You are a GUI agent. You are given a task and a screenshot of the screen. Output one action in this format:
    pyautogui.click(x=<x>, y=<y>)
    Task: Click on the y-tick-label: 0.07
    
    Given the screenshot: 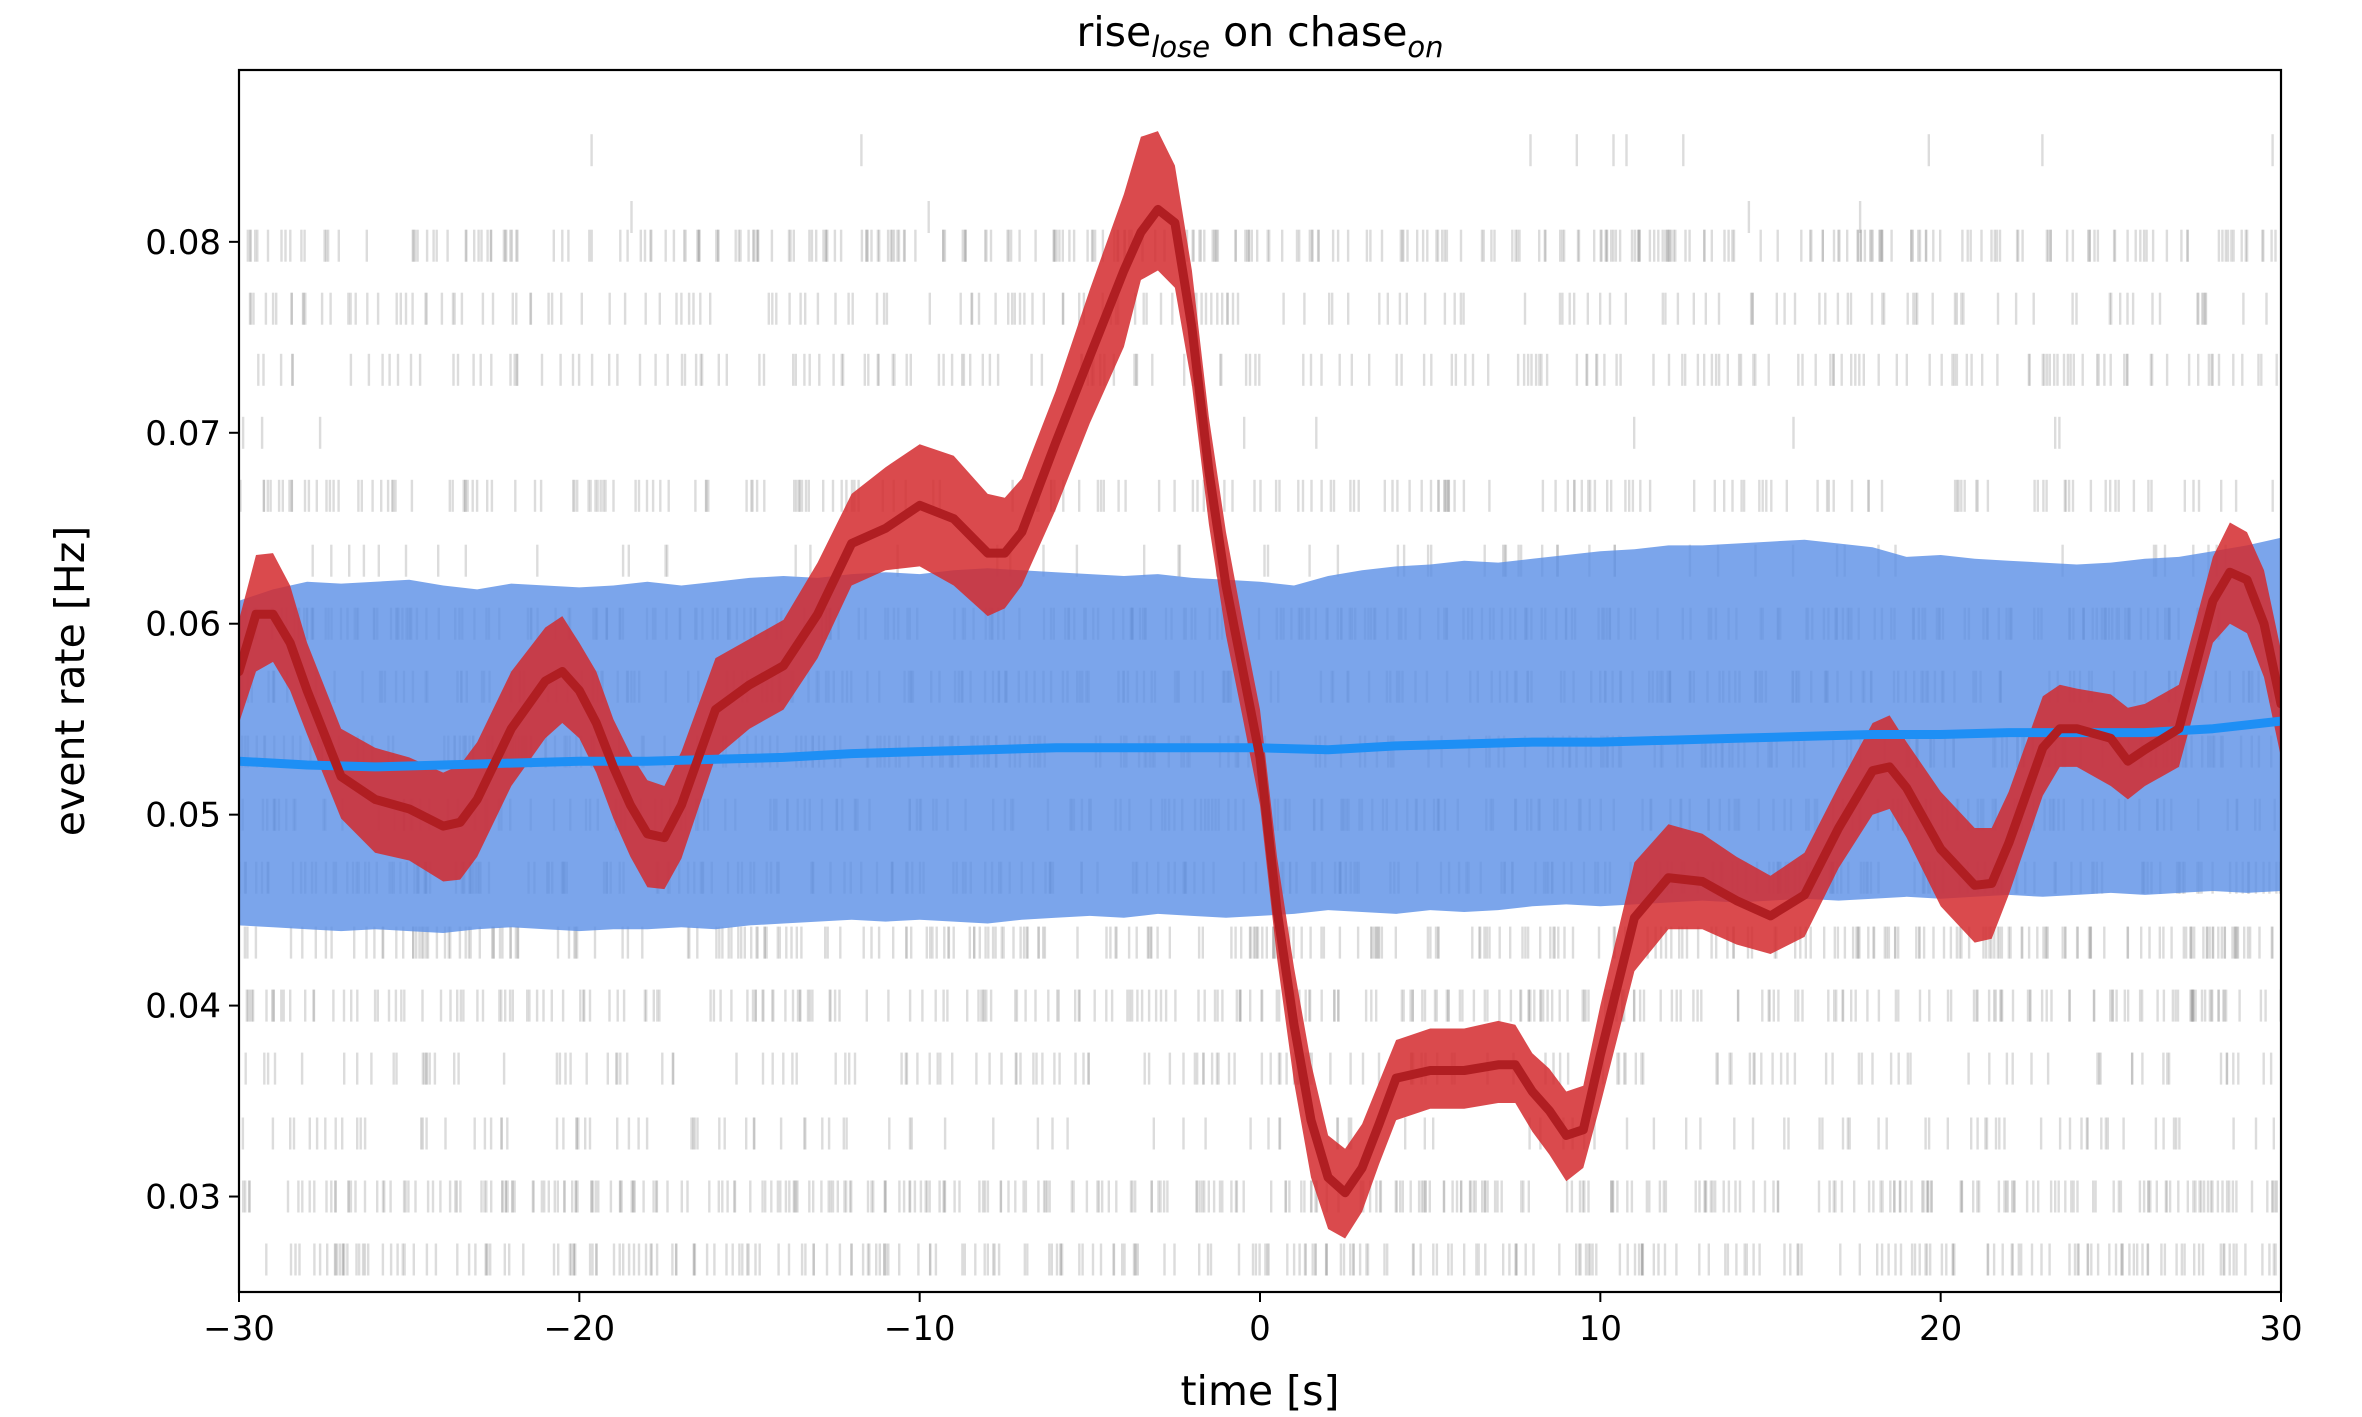 What is the action you would take?
    pyautogui.click(x=183, y=434)
    